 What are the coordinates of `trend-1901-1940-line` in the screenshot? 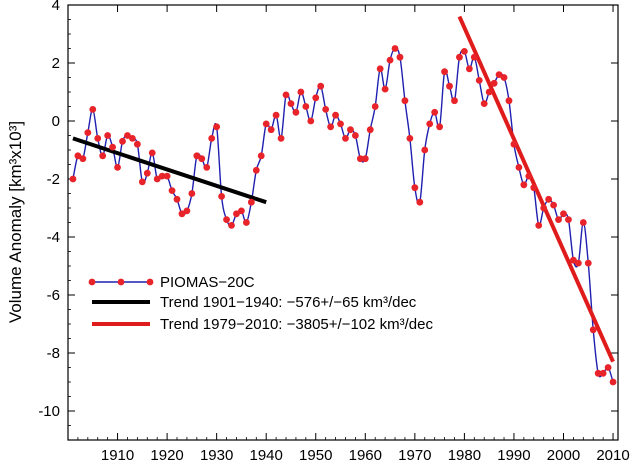 It's located at (169, 170).